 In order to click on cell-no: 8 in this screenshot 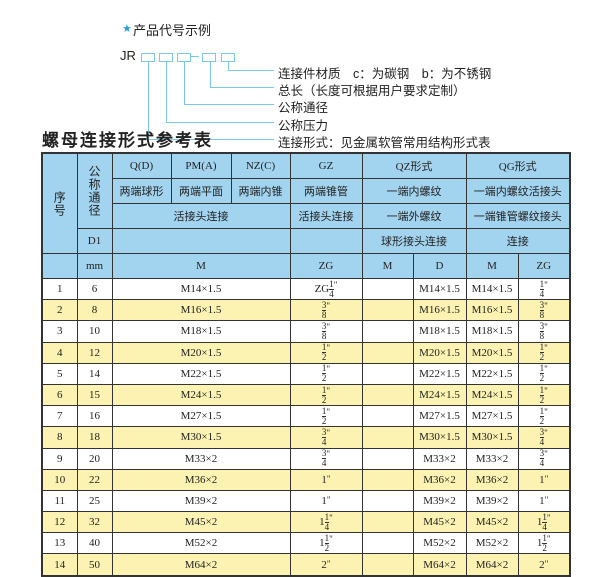, I will do `click(59, 437)`.